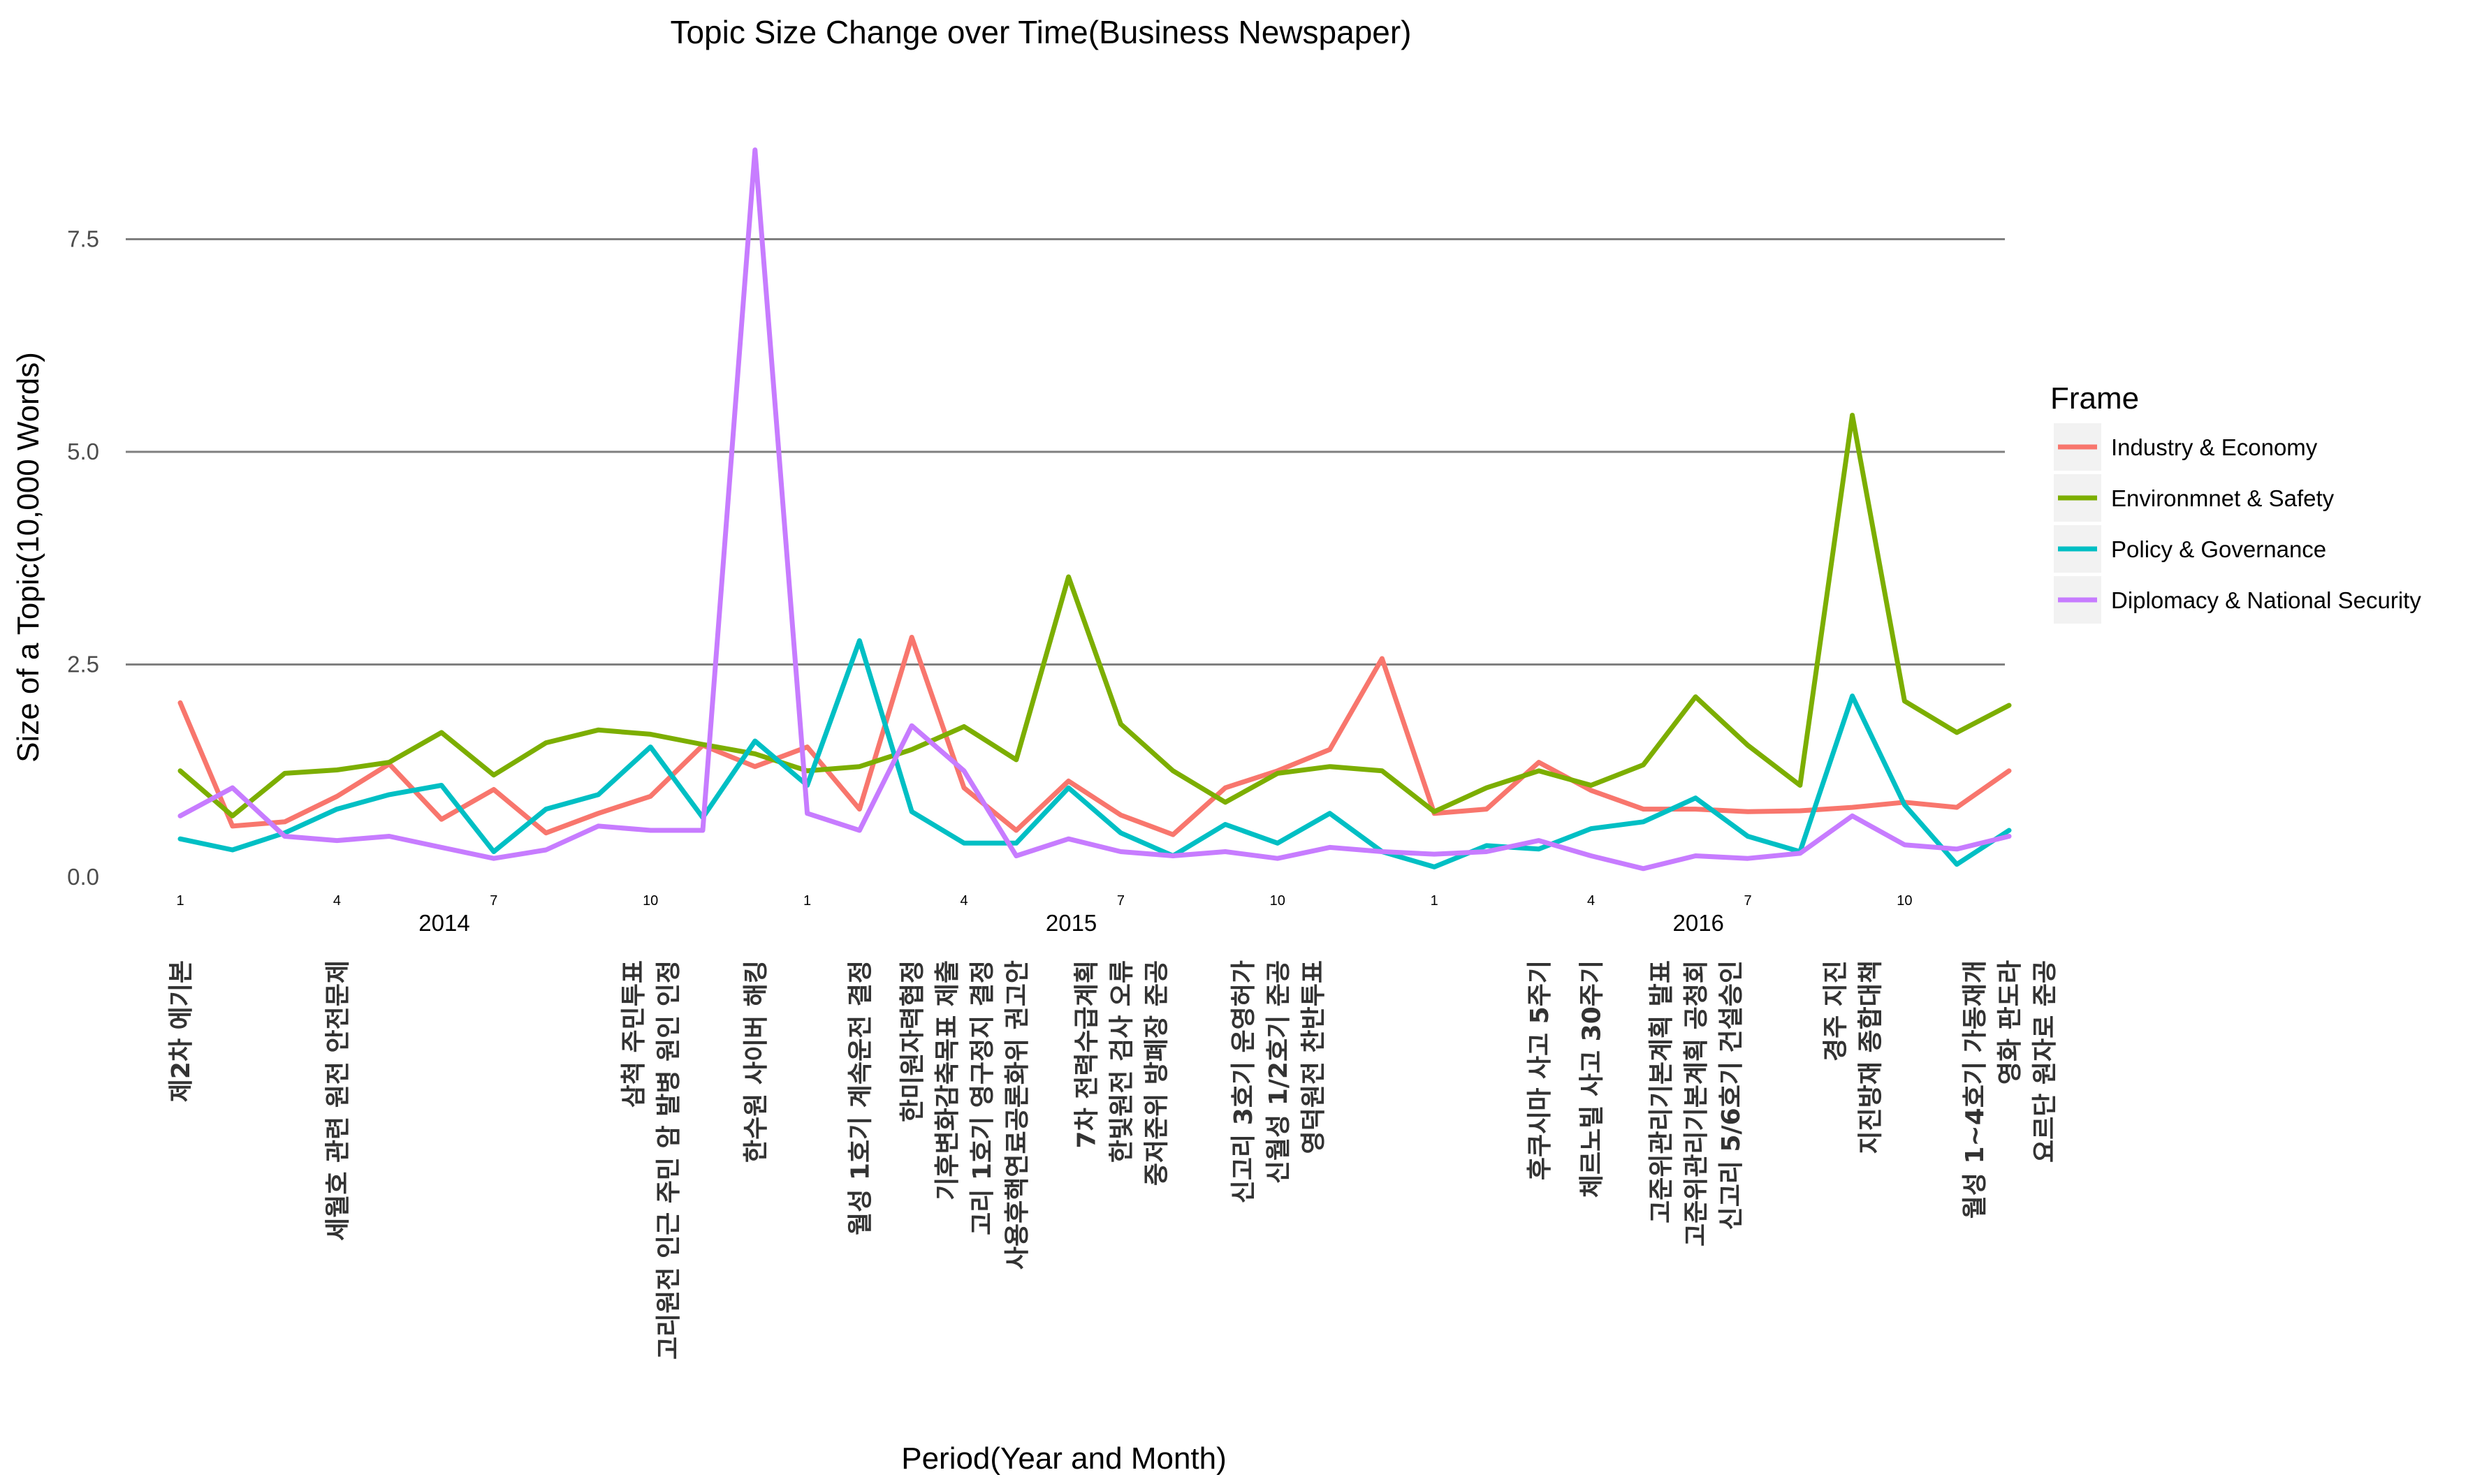 Image resolution: width=2475 pixels, height=1484 pixels. Describe the element at coordinates (1044, 915) in the screenshot. I see `x-tick-labels: 1 4 7 10 1 4 7 10 1 4 7 10 2014 2015 2016` at that location.